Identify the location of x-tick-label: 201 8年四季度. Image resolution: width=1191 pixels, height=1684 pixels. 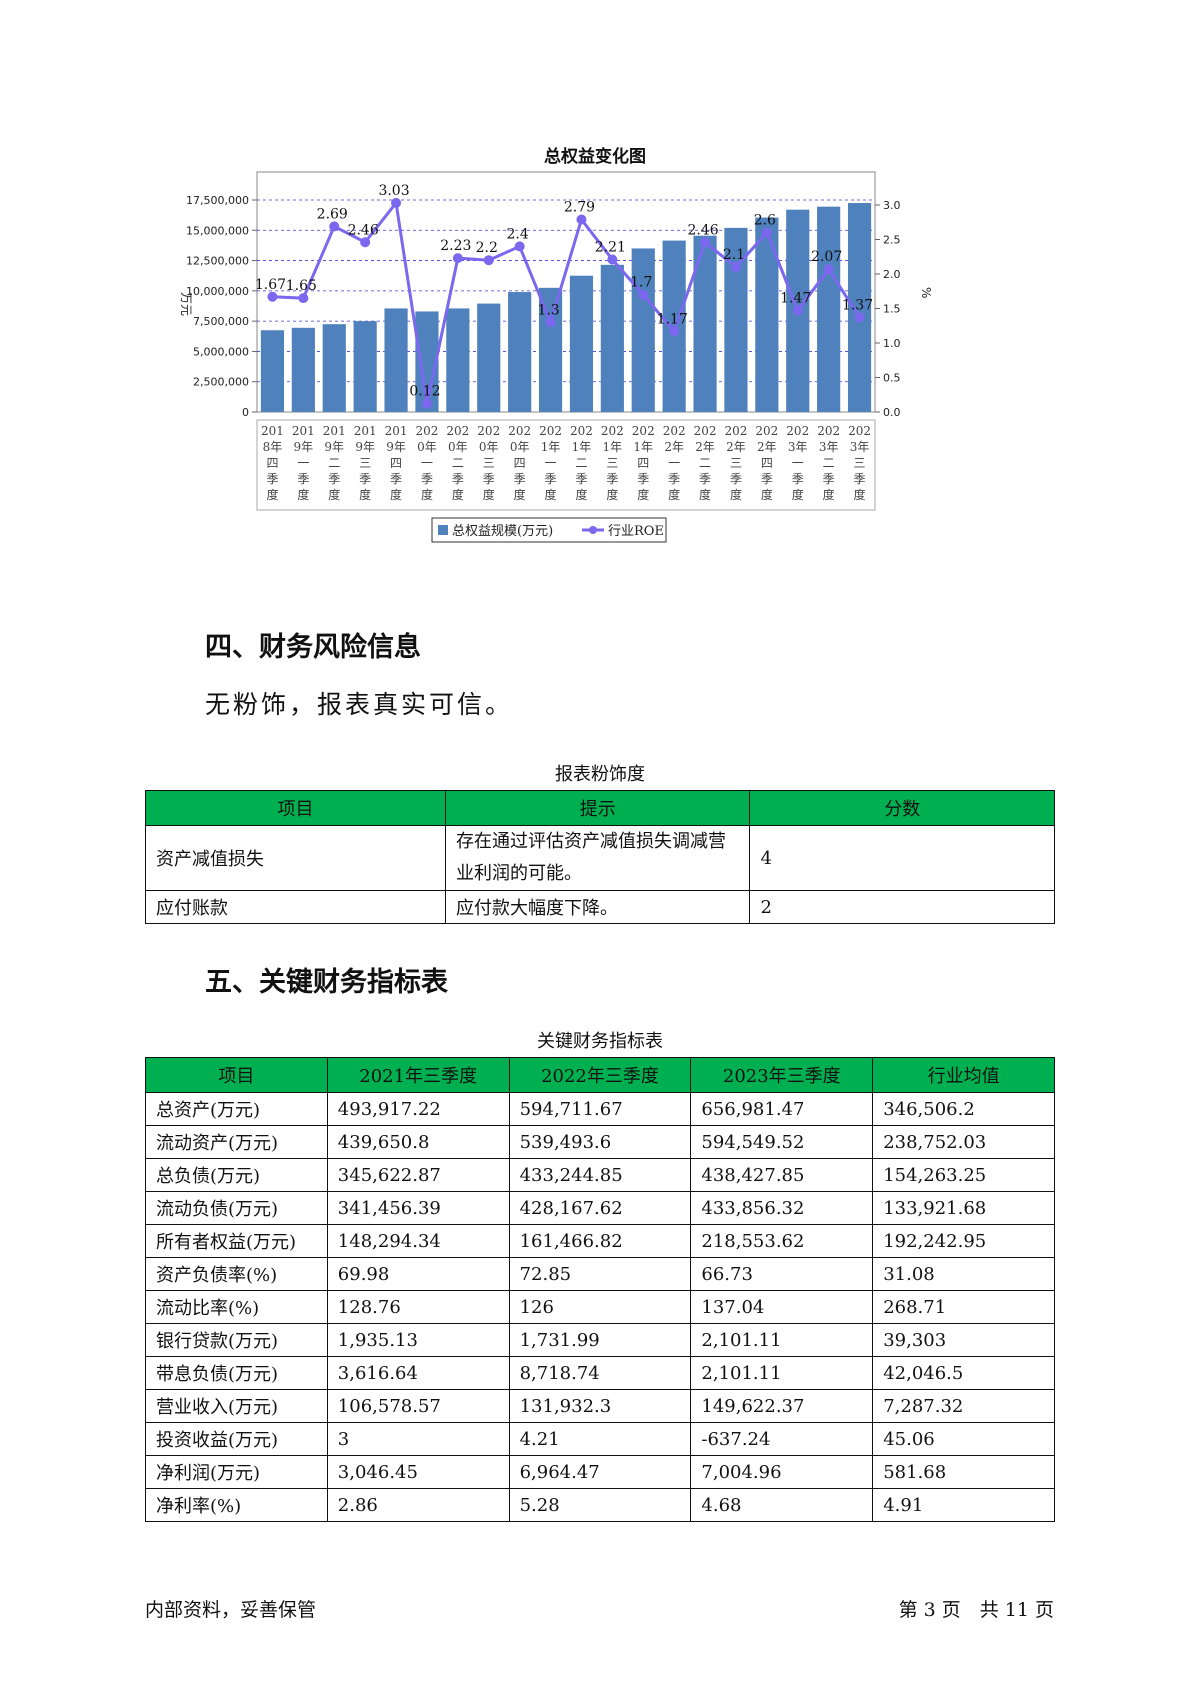
(272, 463).